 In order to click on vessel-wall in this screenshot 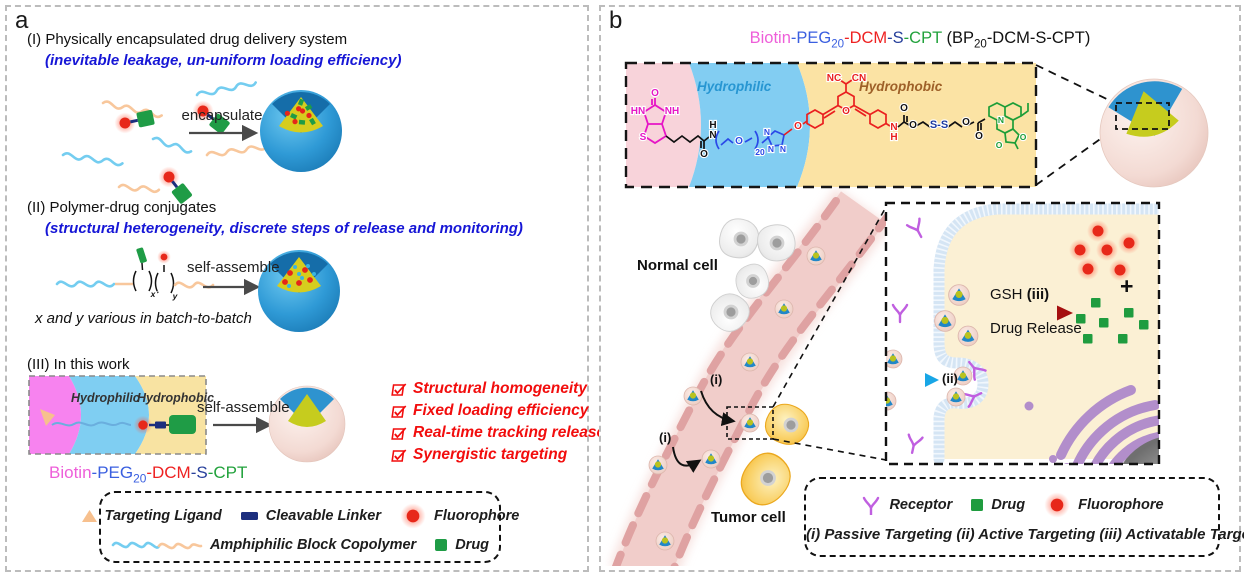, I will do `click(782, 387)`.